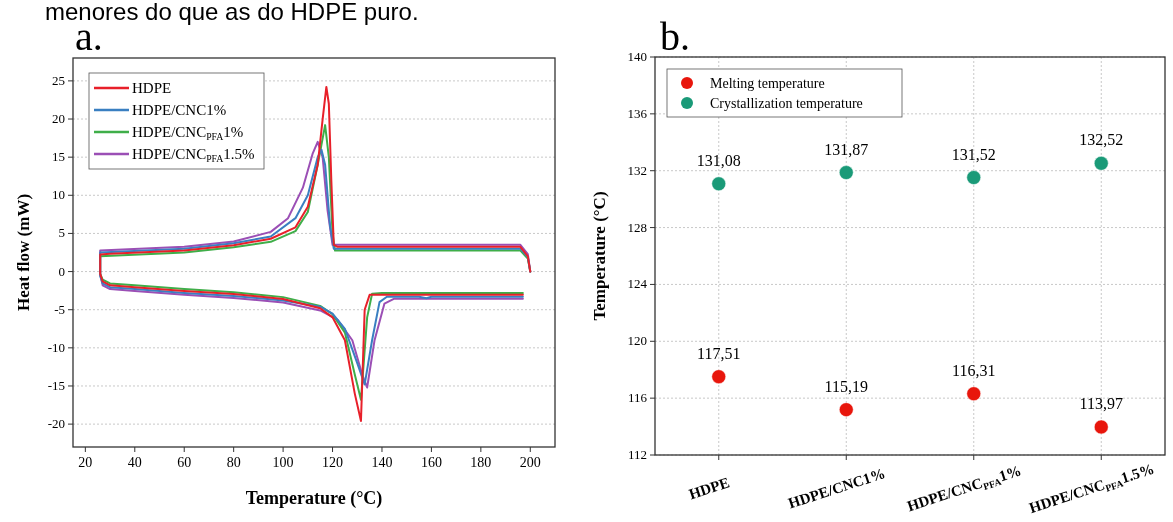 The height and width of the screenshot is (522, 1173). I want to click on x-tick-label: 80, so click(233, 462).